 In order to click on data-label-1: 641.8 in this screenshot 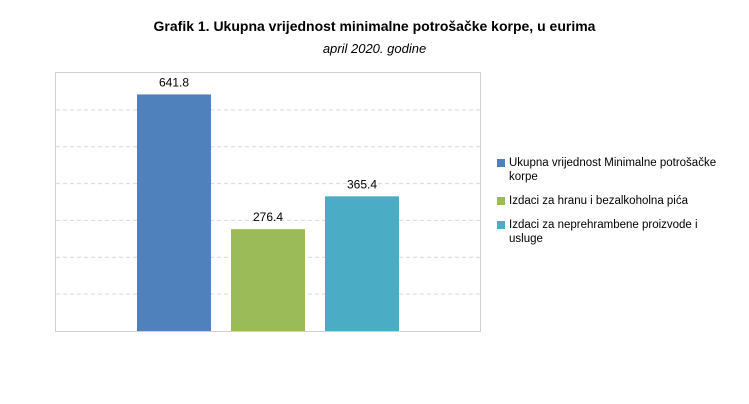, I will do `click(174, 82)`.